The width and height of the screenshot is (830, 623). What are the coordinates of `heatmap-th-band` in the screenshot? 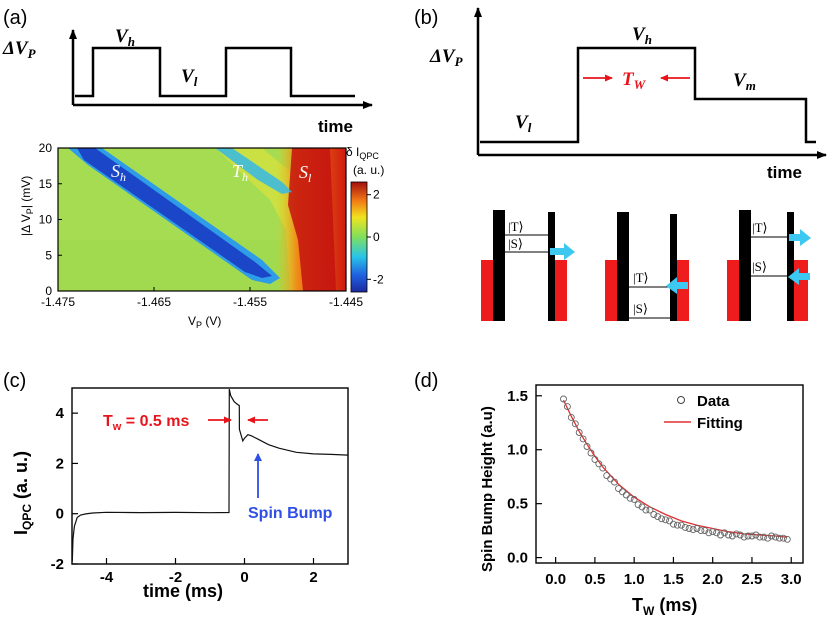 It's located at (253, 171).